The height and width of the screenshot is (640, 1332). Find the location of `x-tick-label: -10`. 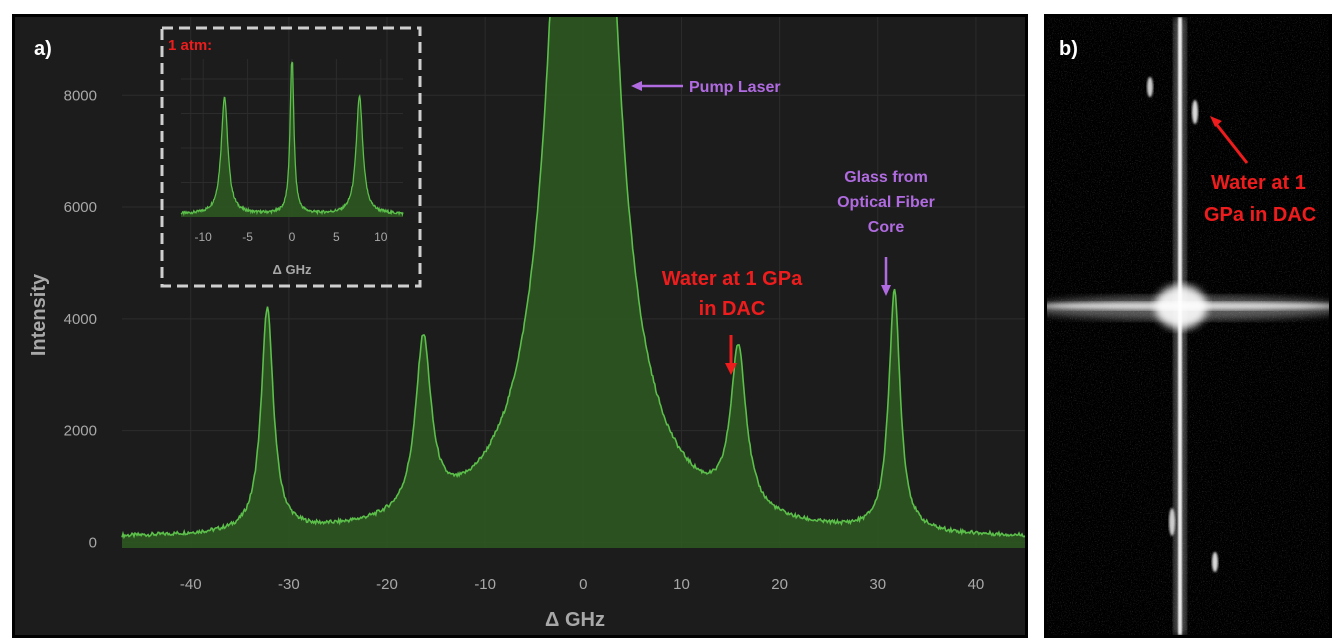

x-tick-label: -10 is located at coordinates (485, 584).